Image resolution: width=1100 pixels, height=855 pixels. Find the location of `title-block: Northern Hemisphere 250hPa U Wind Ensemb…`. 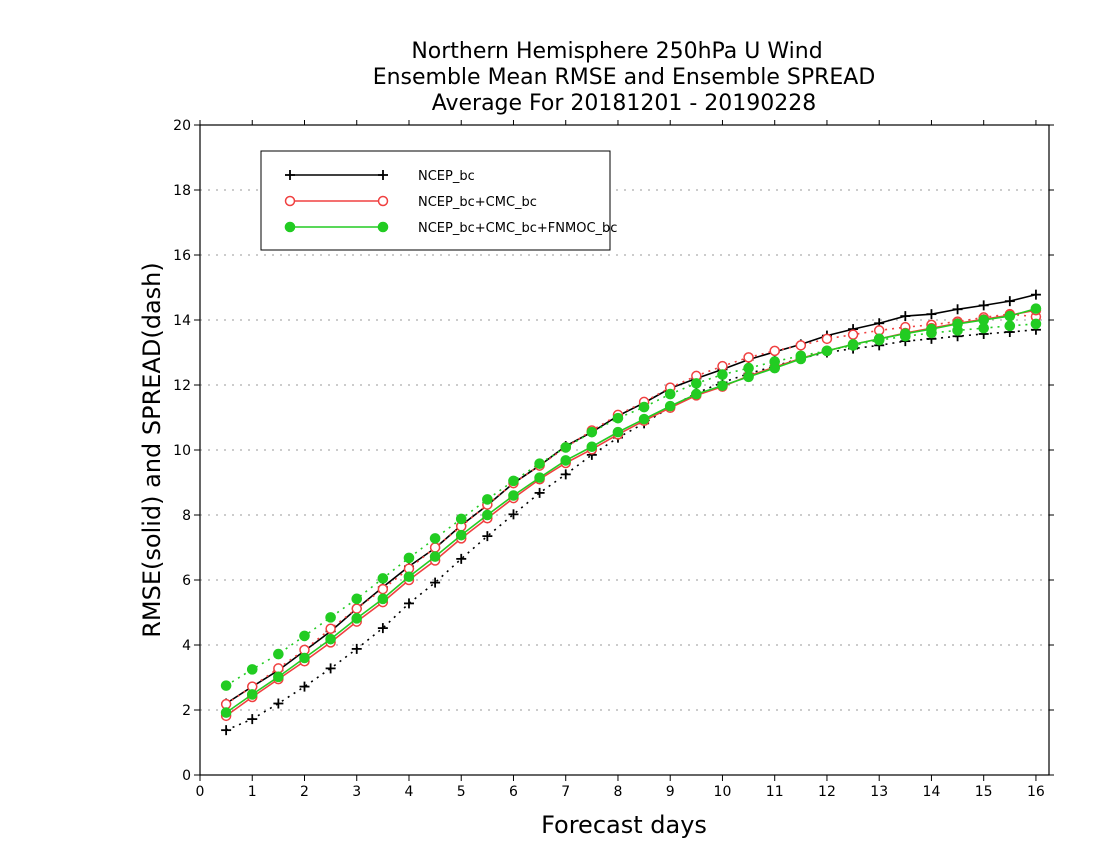

title-block: Northern Hemisphere 250hPa U Wind Ensemb… is located at coordinates (624, 77).